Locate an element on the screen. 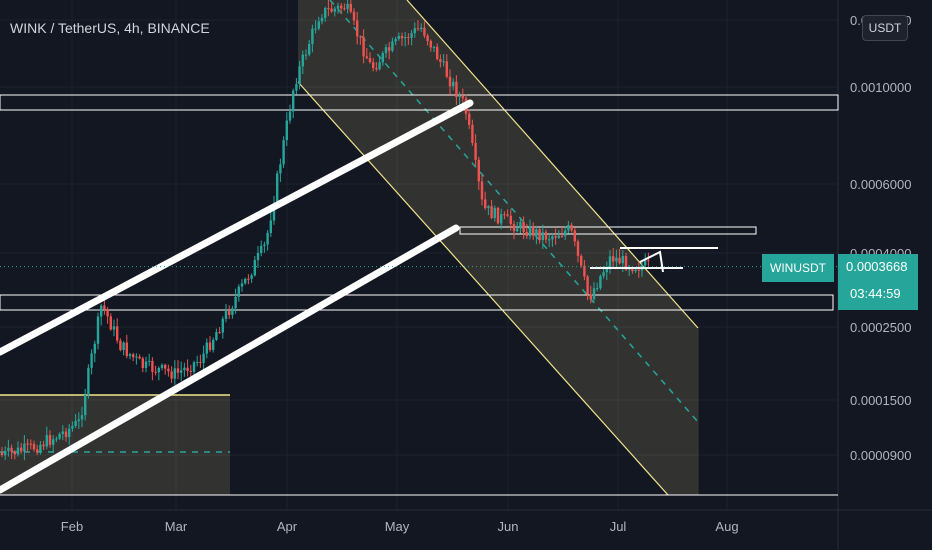 Image resolution: width=932 pixels, height=550 pixels. symbol-tag: WINUSDT is located at coordinates (798, 268).